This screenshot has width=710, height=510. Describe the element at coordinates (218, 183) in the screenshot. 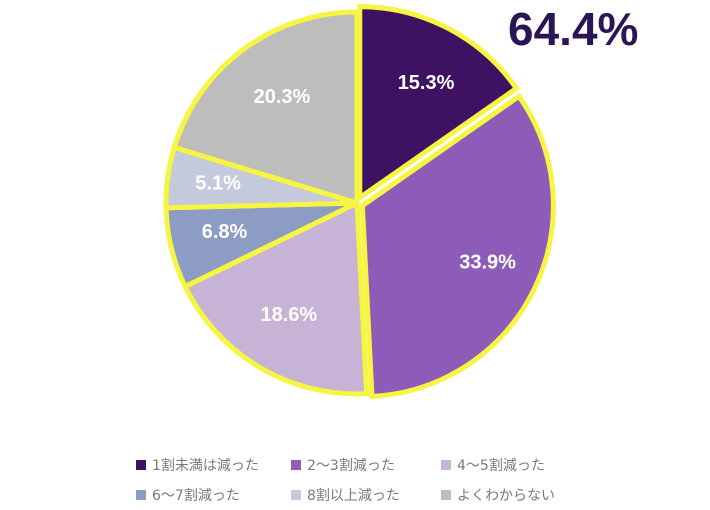

I see `slice-value-label-5: 5.1%` at that location.